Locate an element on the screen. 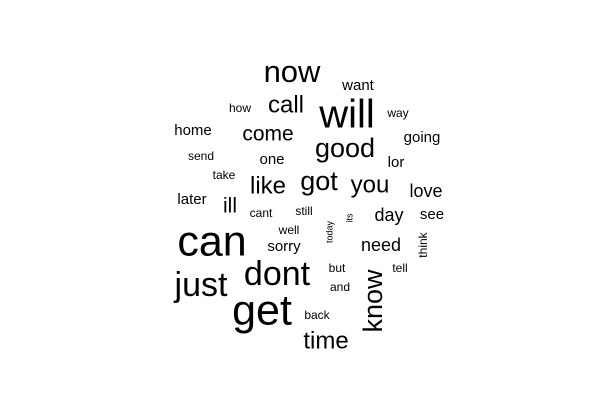  word-need: need is located at coordinates (381, 245).